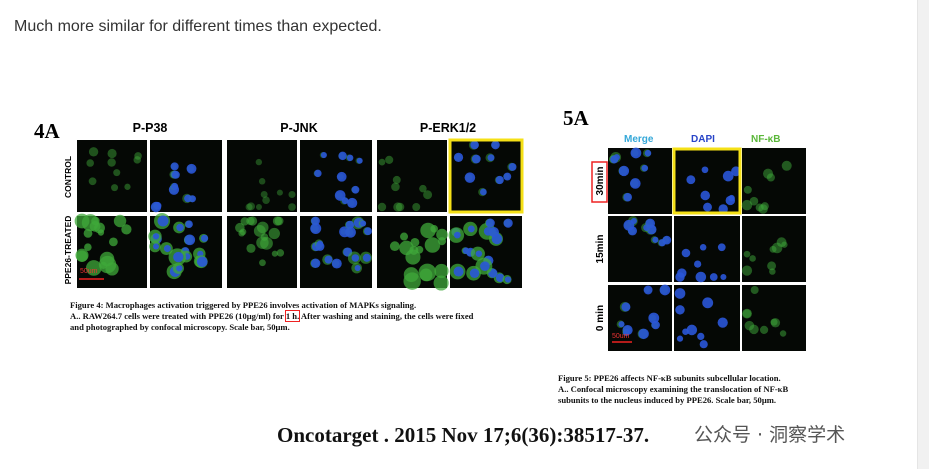 The height and width of the screenshot is (469, 929). Describe the element at coordinates (707, 249) in the screenshot. I see `panels` at that location.